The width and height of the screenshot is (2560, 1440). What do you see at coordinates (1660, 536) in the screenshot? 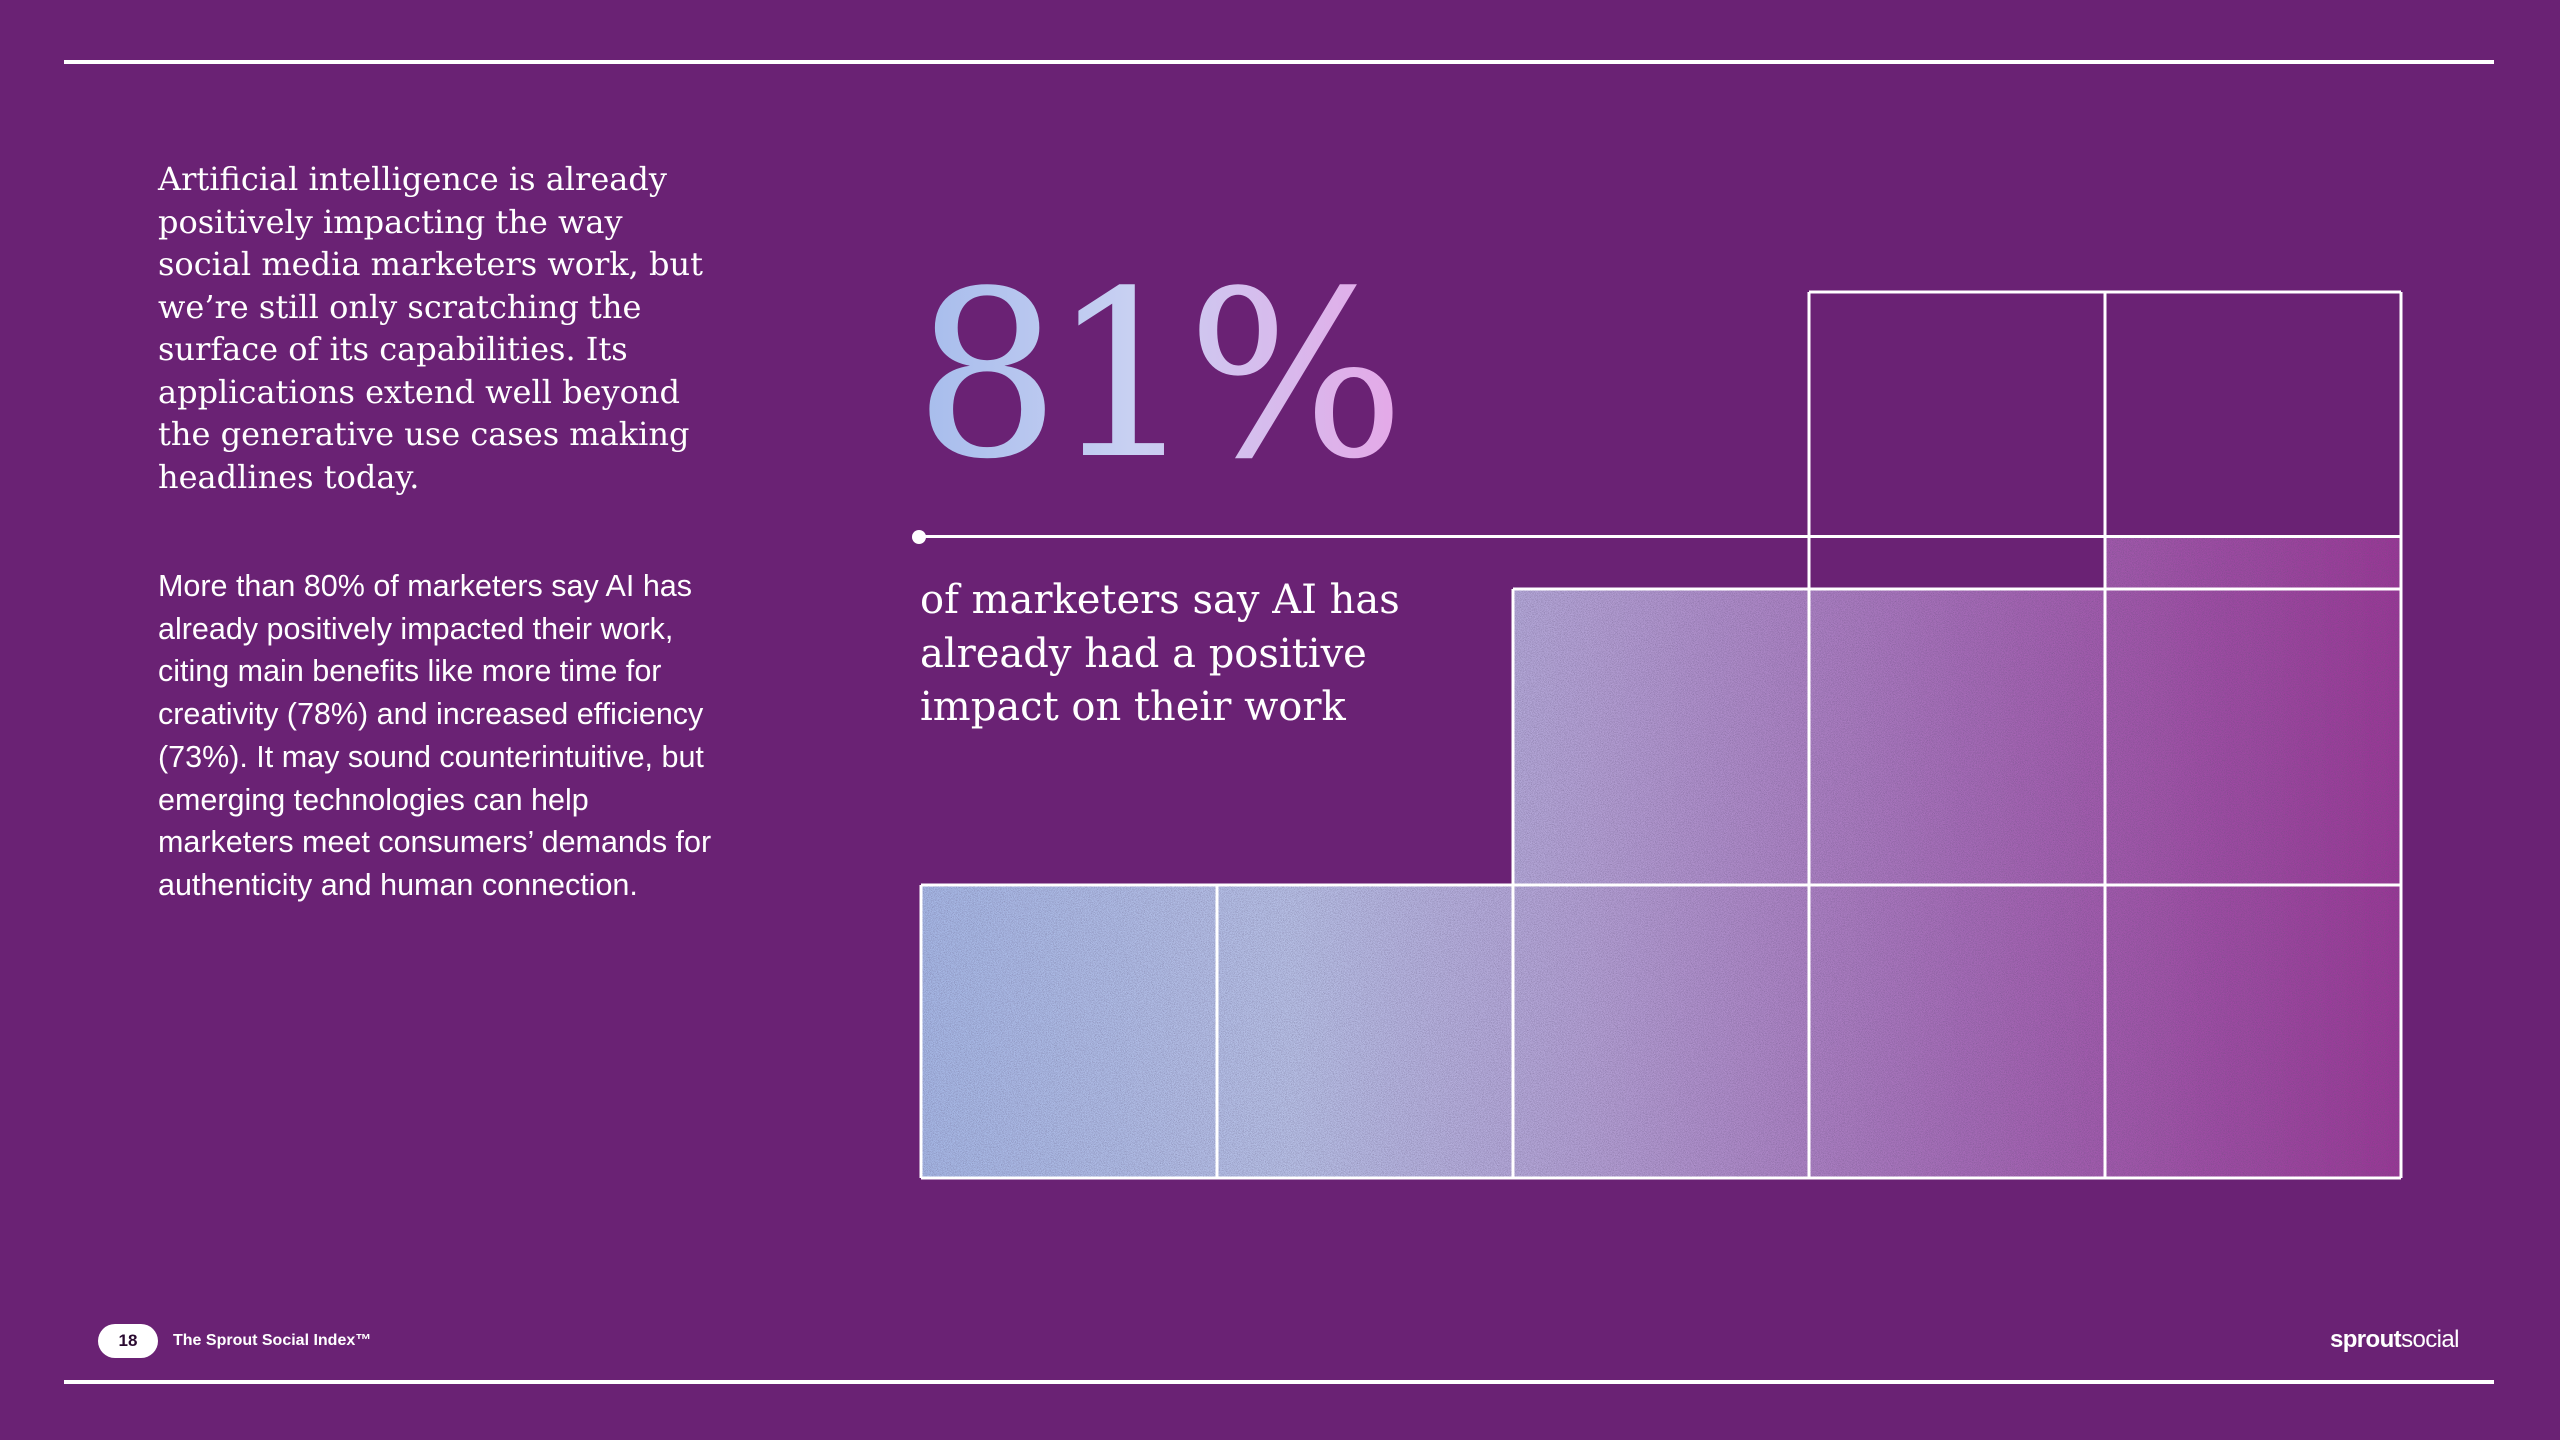
I see `stat-divider-line` at bounding box center [1660, 536].